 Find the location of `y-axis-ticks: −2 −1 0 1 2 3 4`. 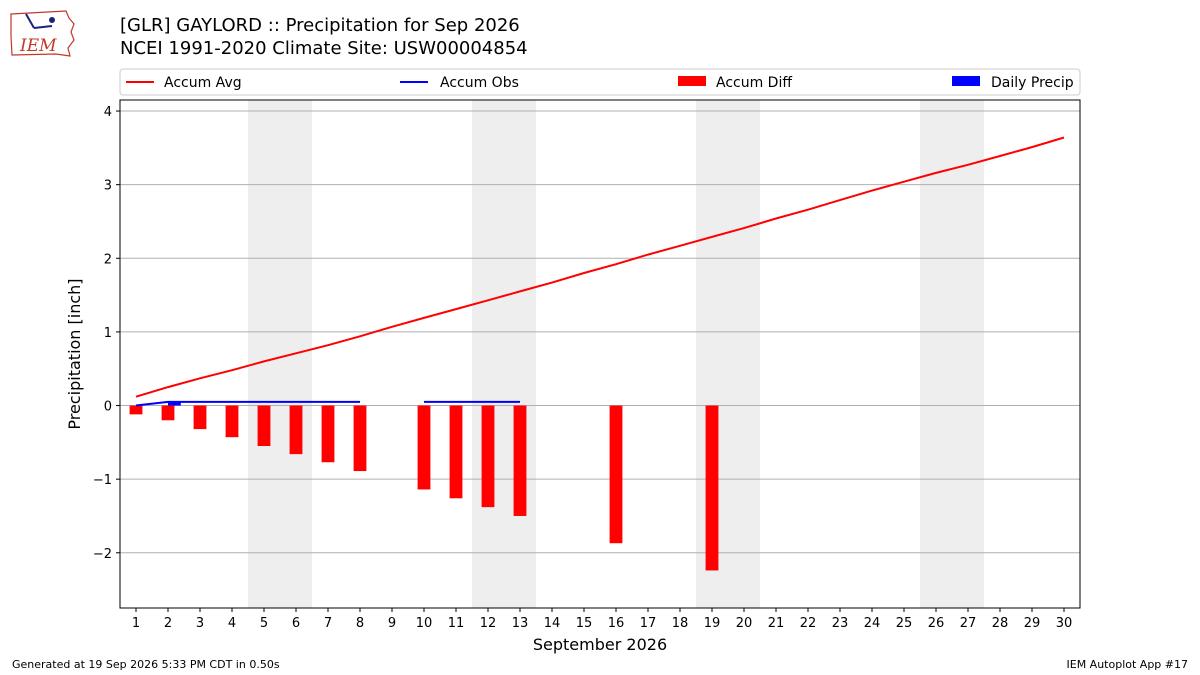

y-axis-ticks: −2 −1 0 1 2 3 4 is located at coordinates (106, 333).